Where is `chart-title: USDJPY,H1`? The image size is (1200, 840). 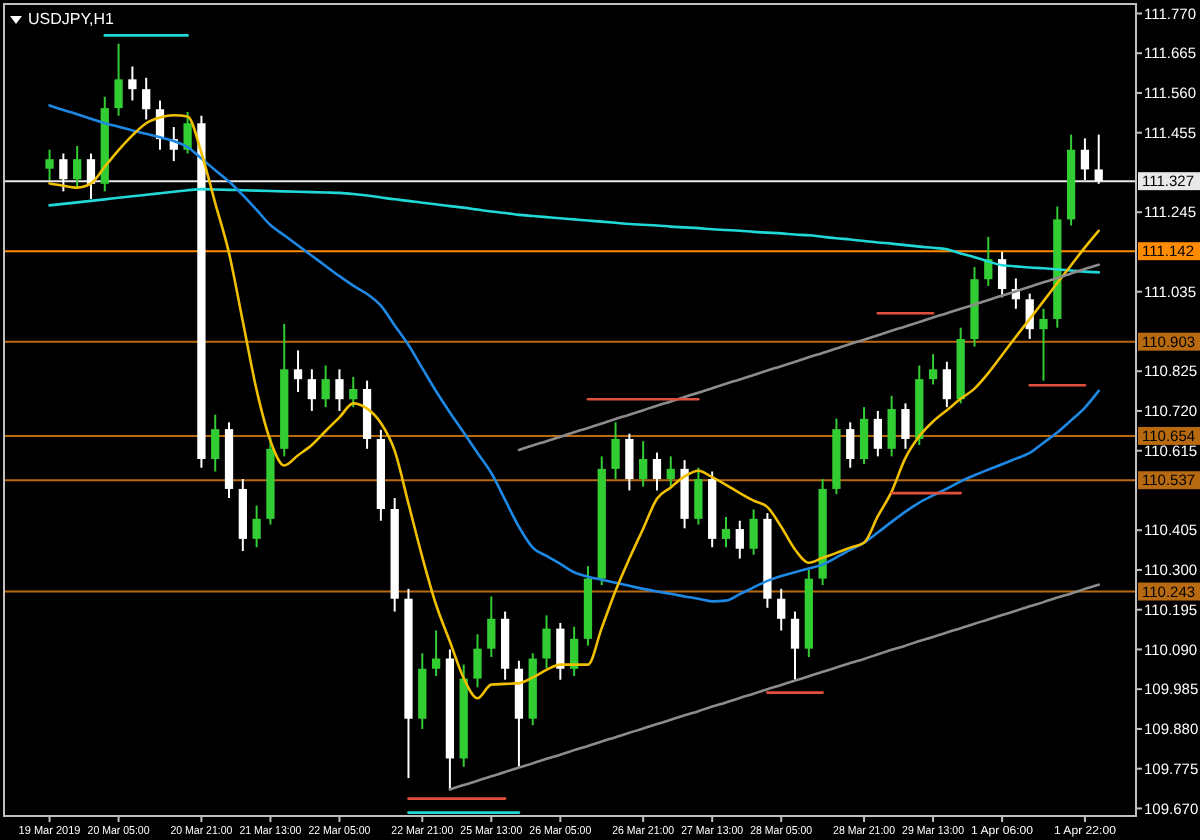 chart-title: USDJPY,H1 is located at coordinates (72, 19).